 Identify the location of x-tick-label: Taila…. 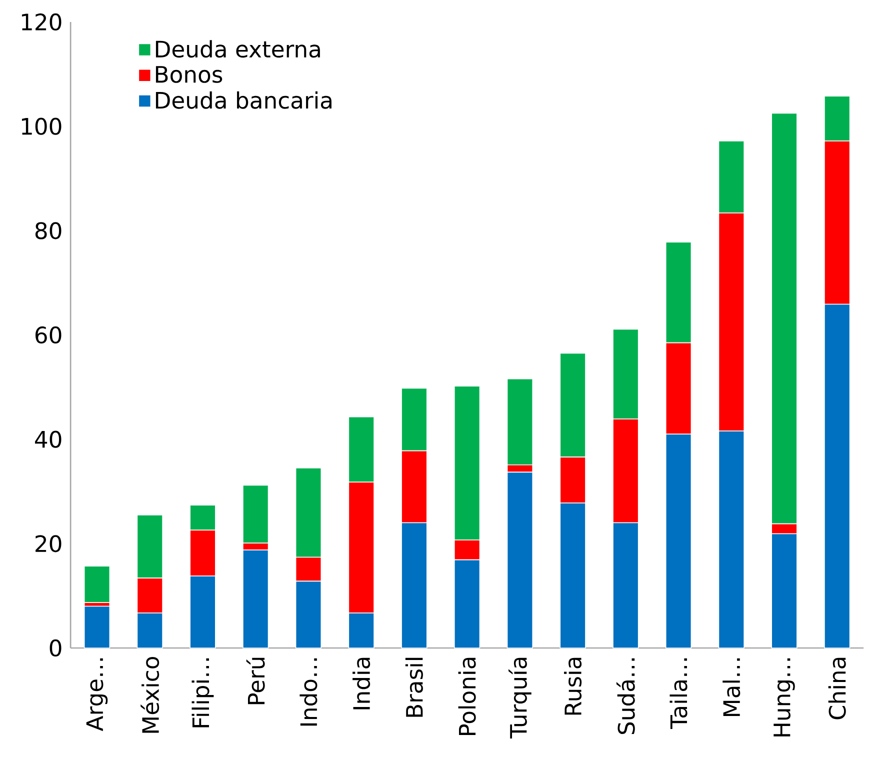
(679, 694).